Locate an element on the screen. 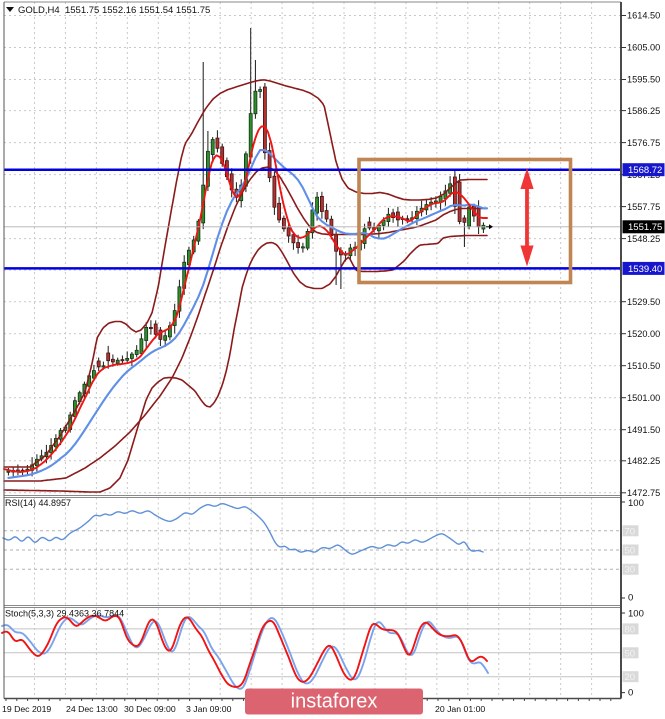 Image resolution: width=665 pixels, height=719 pixels. svg-text: instaforex is located at coordinates (334, 702).